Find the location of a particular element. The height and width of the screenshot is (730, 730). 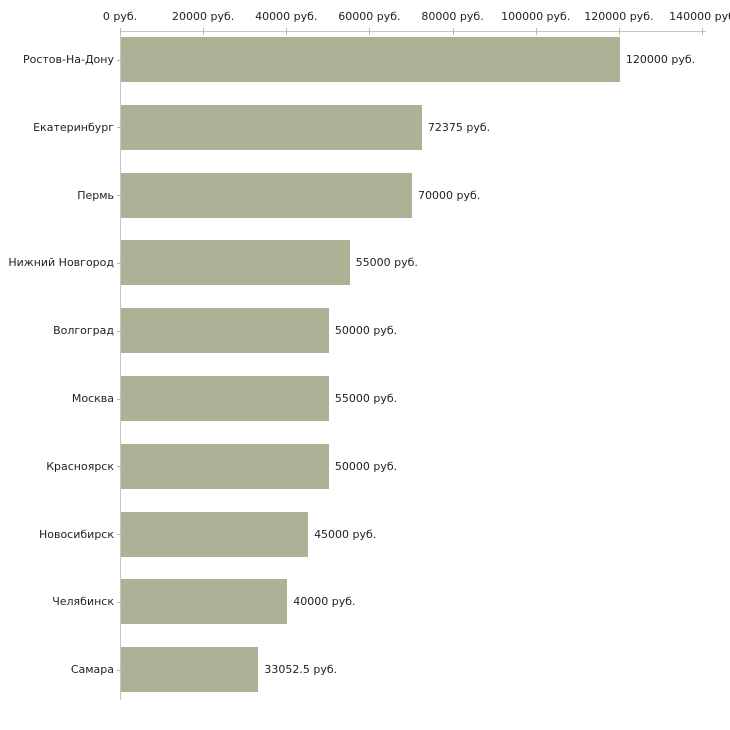

category-label: Пермь is located at coordinates (95, 195).